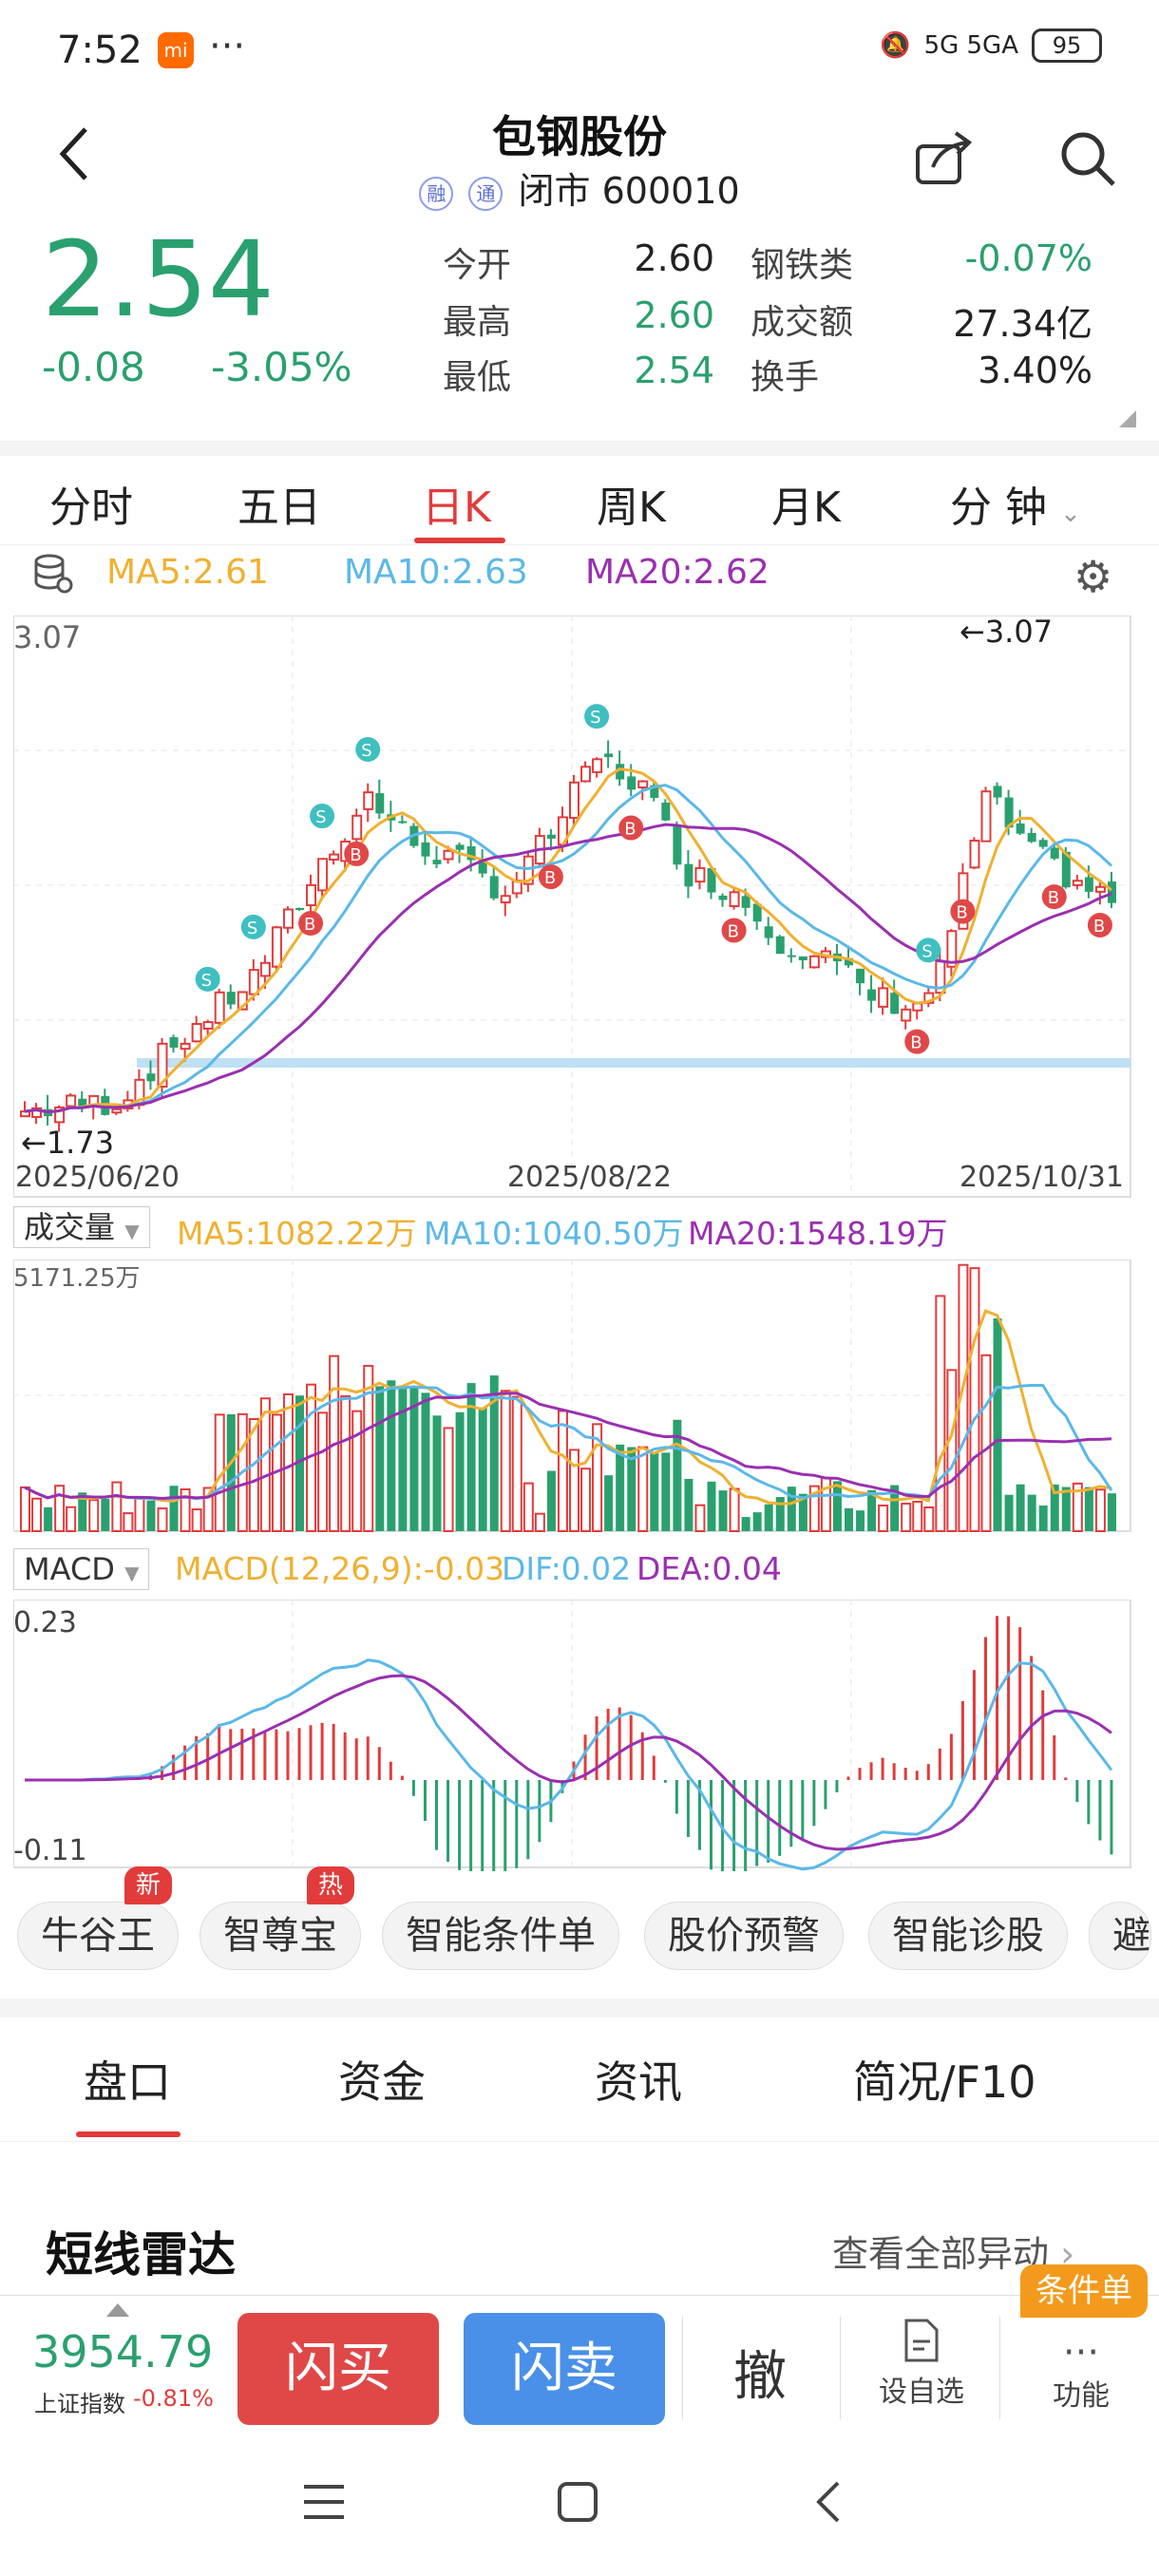 The height and width of the screenshot is (2576, 1159). I want to click on function-button: ··· 功能, so click(1081, 2379).